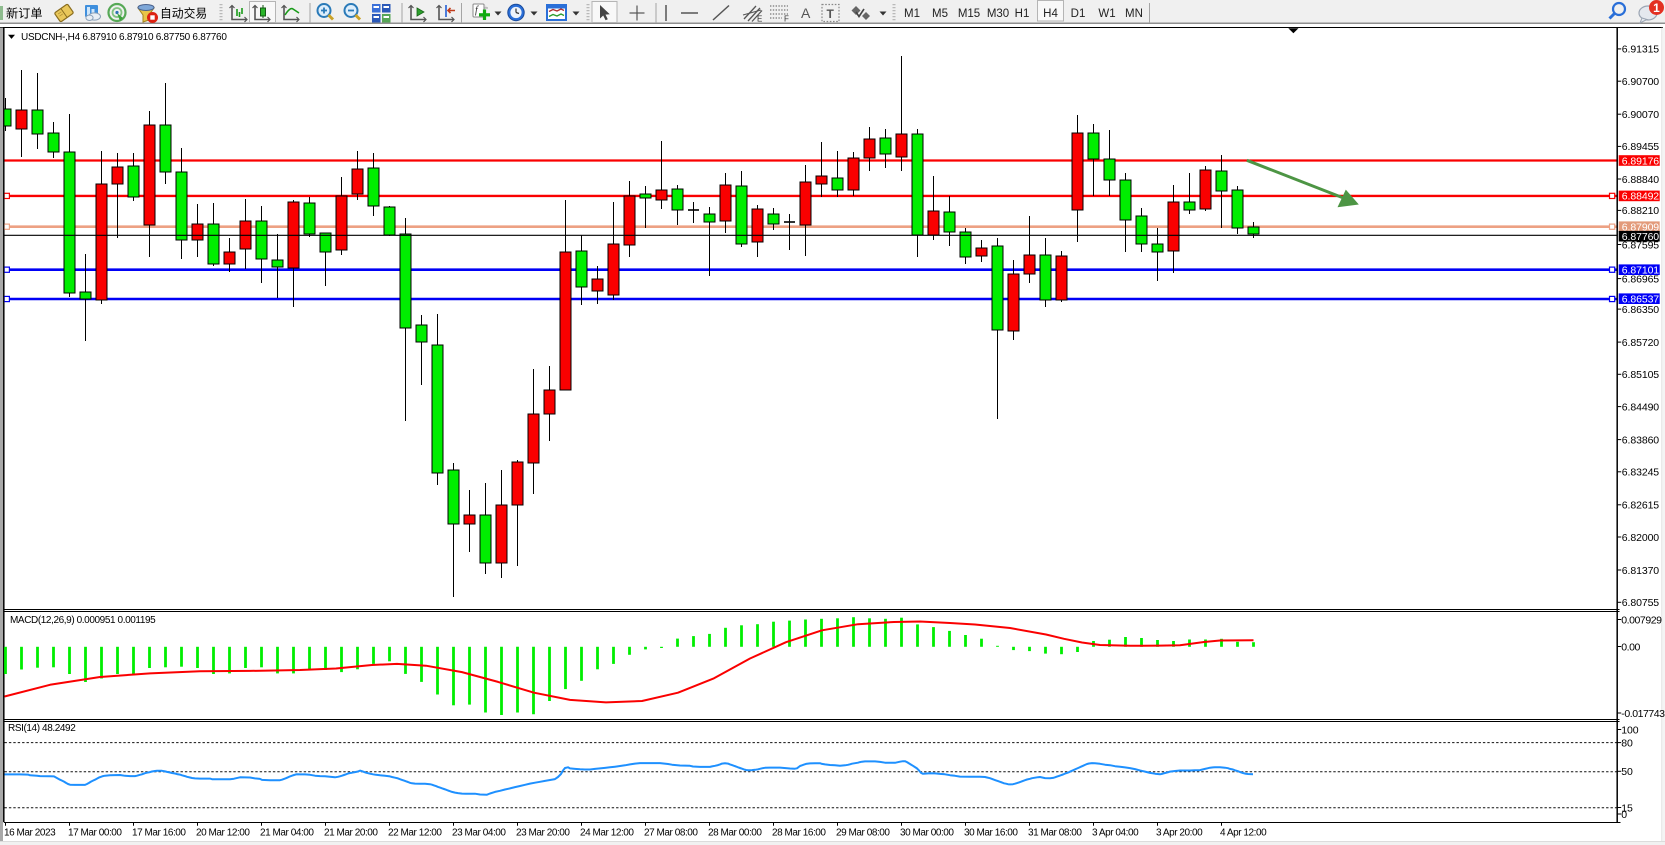 The image size is (1665, 845). What do you see at coordinates (1643, 714) in the screenshot?
I see `svg-text: -0.017743` at bounding box center [1643, 714].